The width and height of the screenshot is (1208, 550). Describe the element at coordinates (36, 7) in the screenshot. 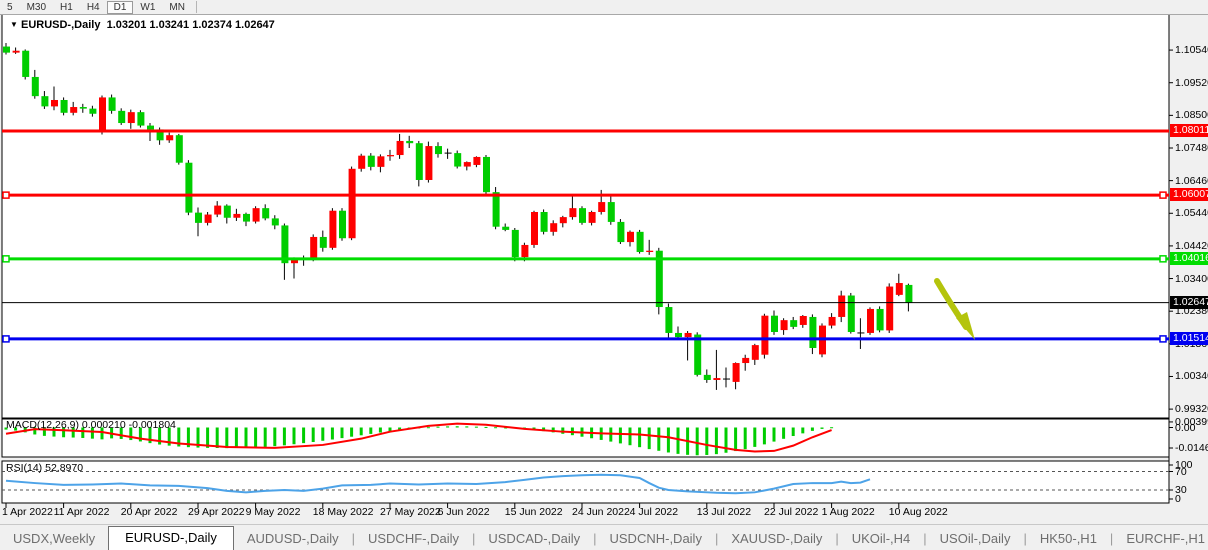

I see `timeframe-button-m30: M30` at that location.